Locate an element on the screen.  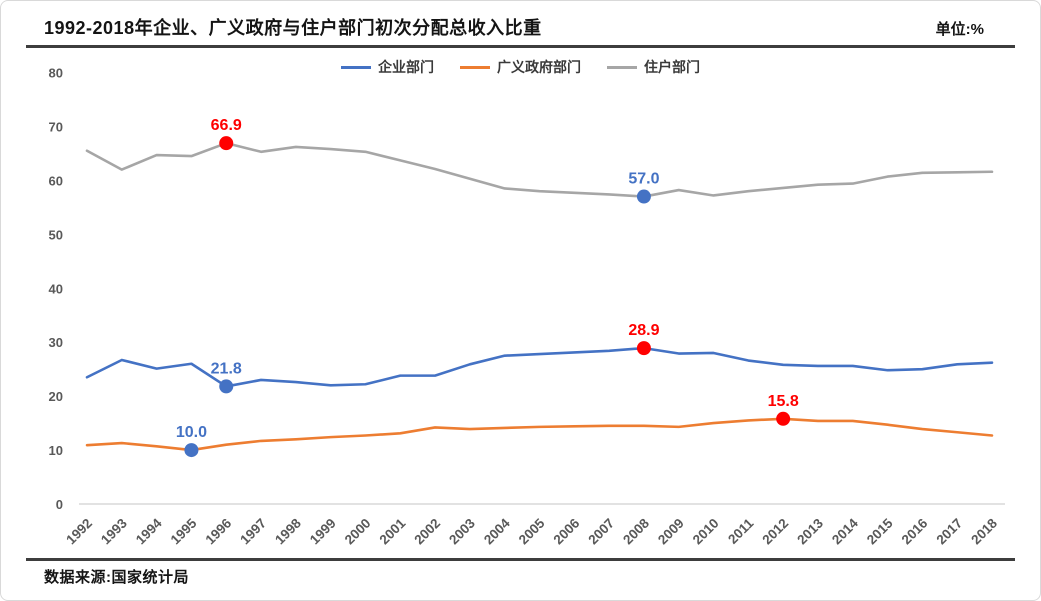
x-axis-tick-label: 2017 is located at coordinates (949, 532).